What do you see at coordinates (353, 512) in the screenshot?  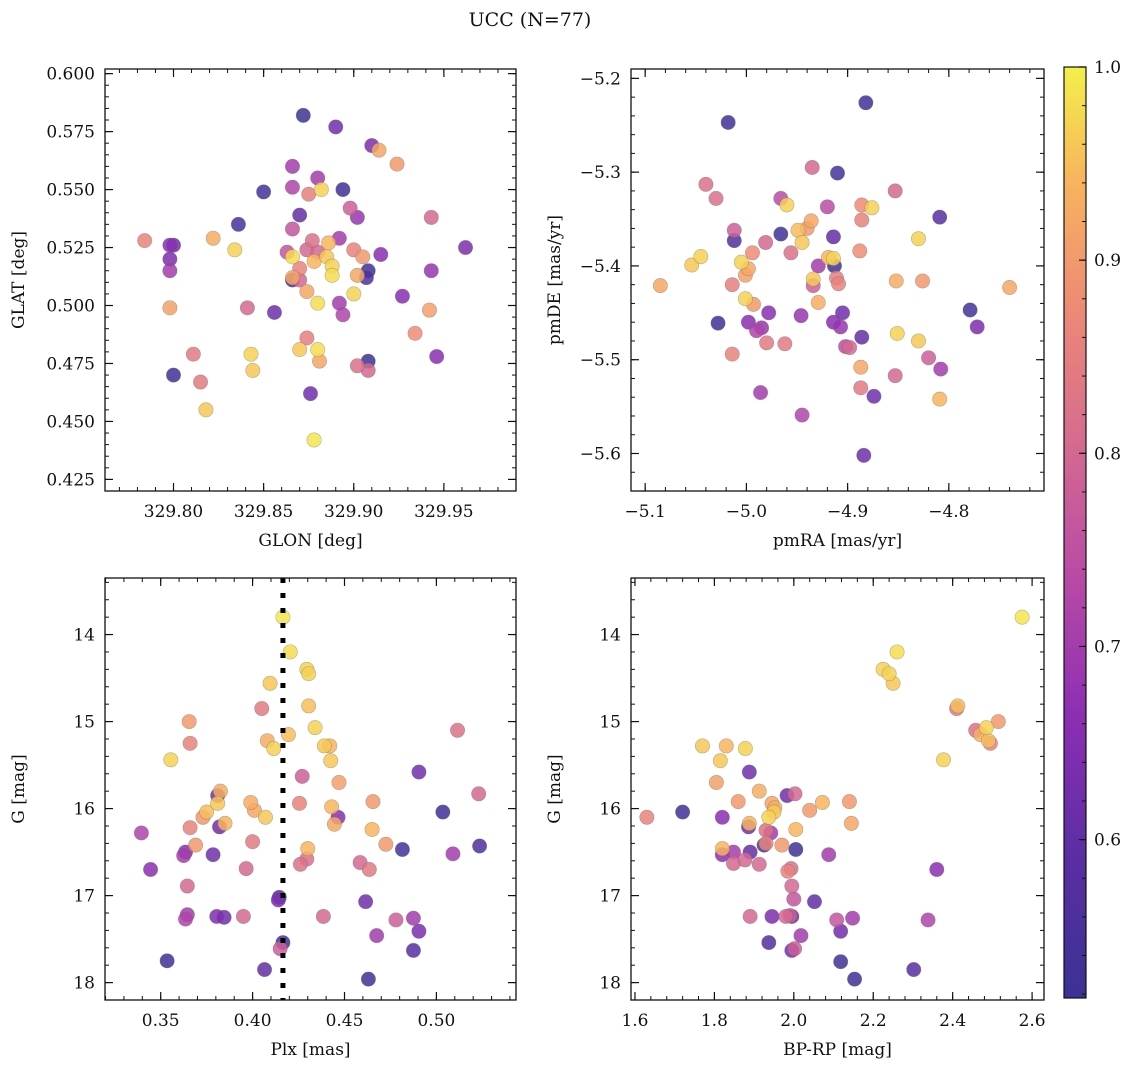 I see `x-tick-label: 329.90` at bounding box center [353, 512].